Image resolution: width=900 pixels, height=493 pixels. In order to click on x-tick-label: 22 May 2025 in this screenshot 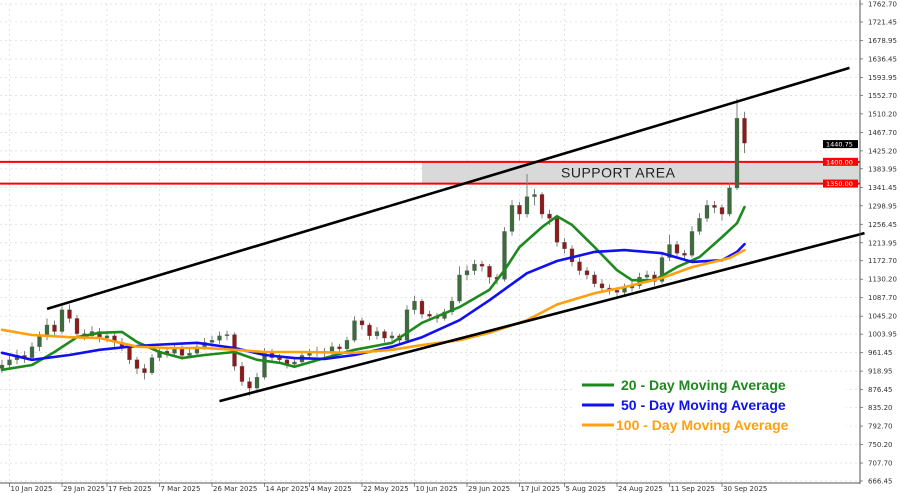, I will do `click(386, 489)`.